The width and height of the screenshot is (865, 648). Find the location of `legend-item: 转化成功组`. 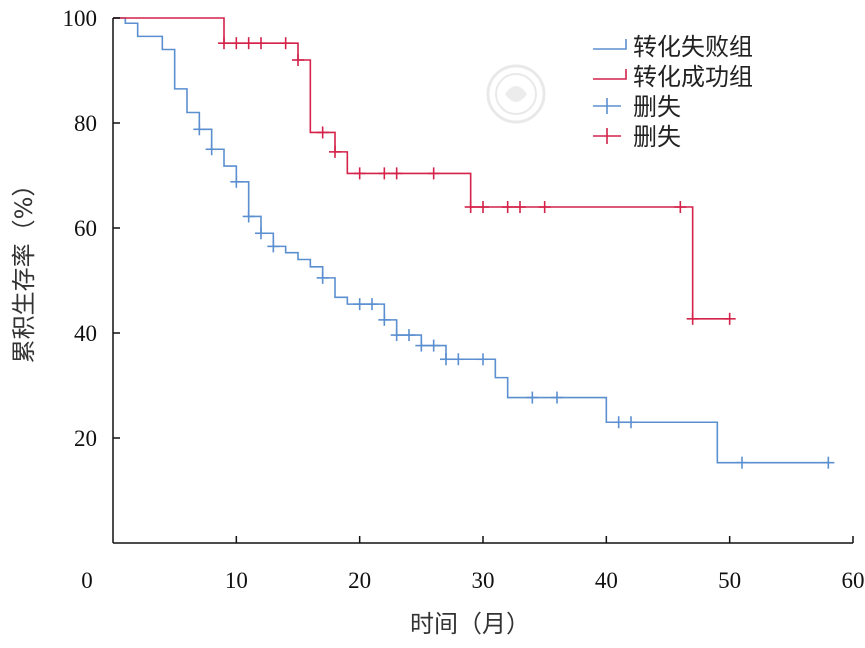

legend-item: 转化成功组 is located at coordinates (673, 77).